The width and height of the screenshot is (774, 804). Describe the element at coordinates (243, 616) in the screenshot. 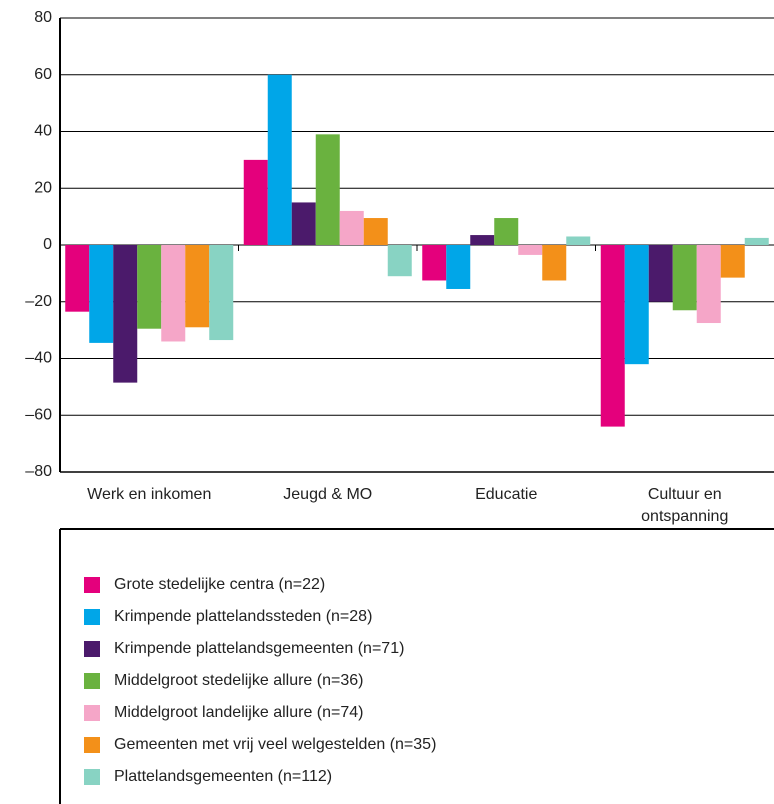

I see `legend-label: Krimpende plattelandssteden (n=28)` at that location.